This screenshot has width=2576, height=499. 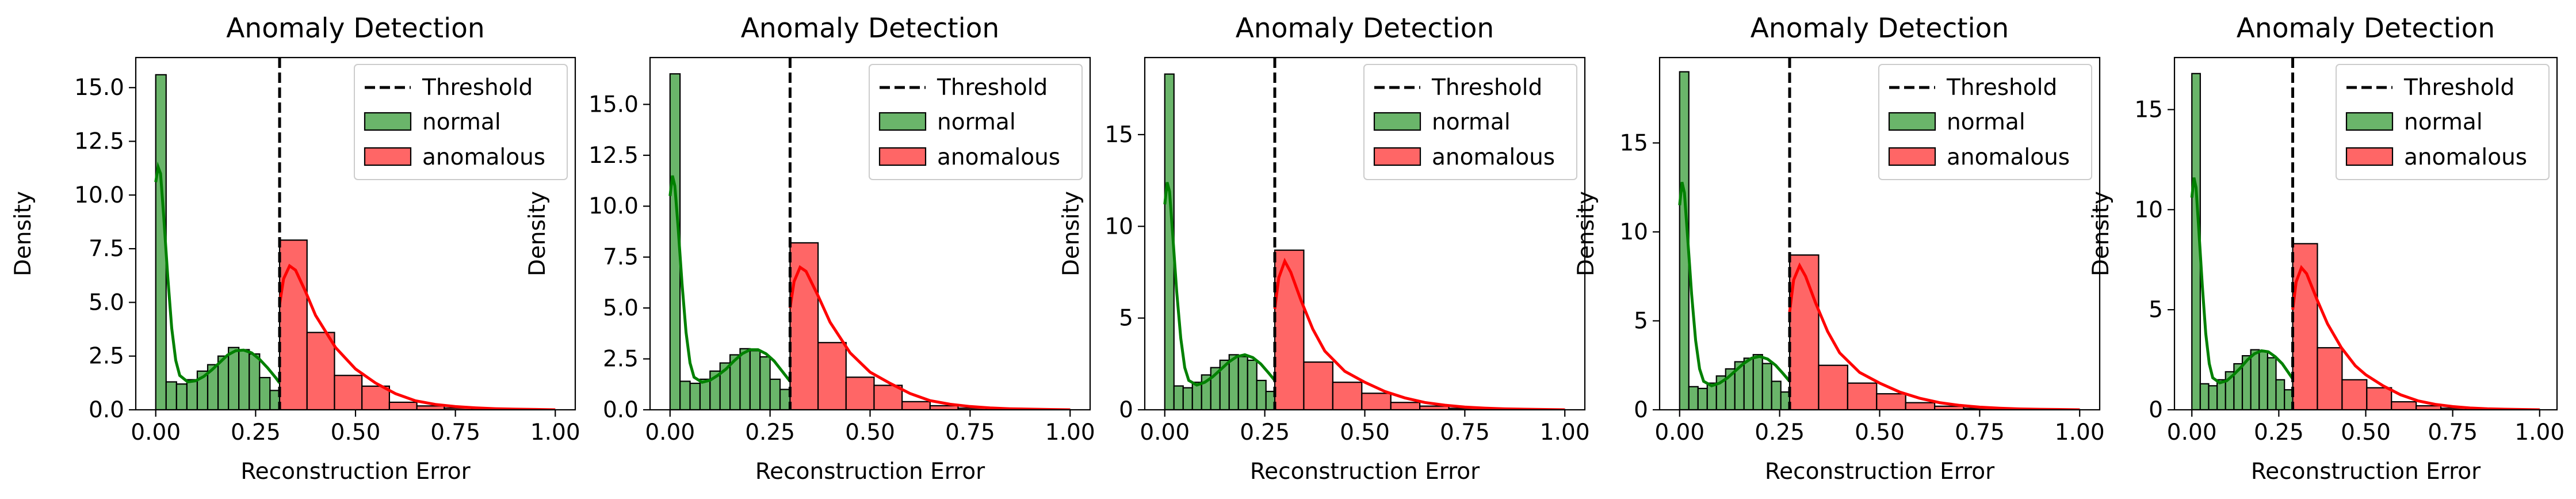 I want to click on y-tick-label: 5.0, so click(x=621, y=308).